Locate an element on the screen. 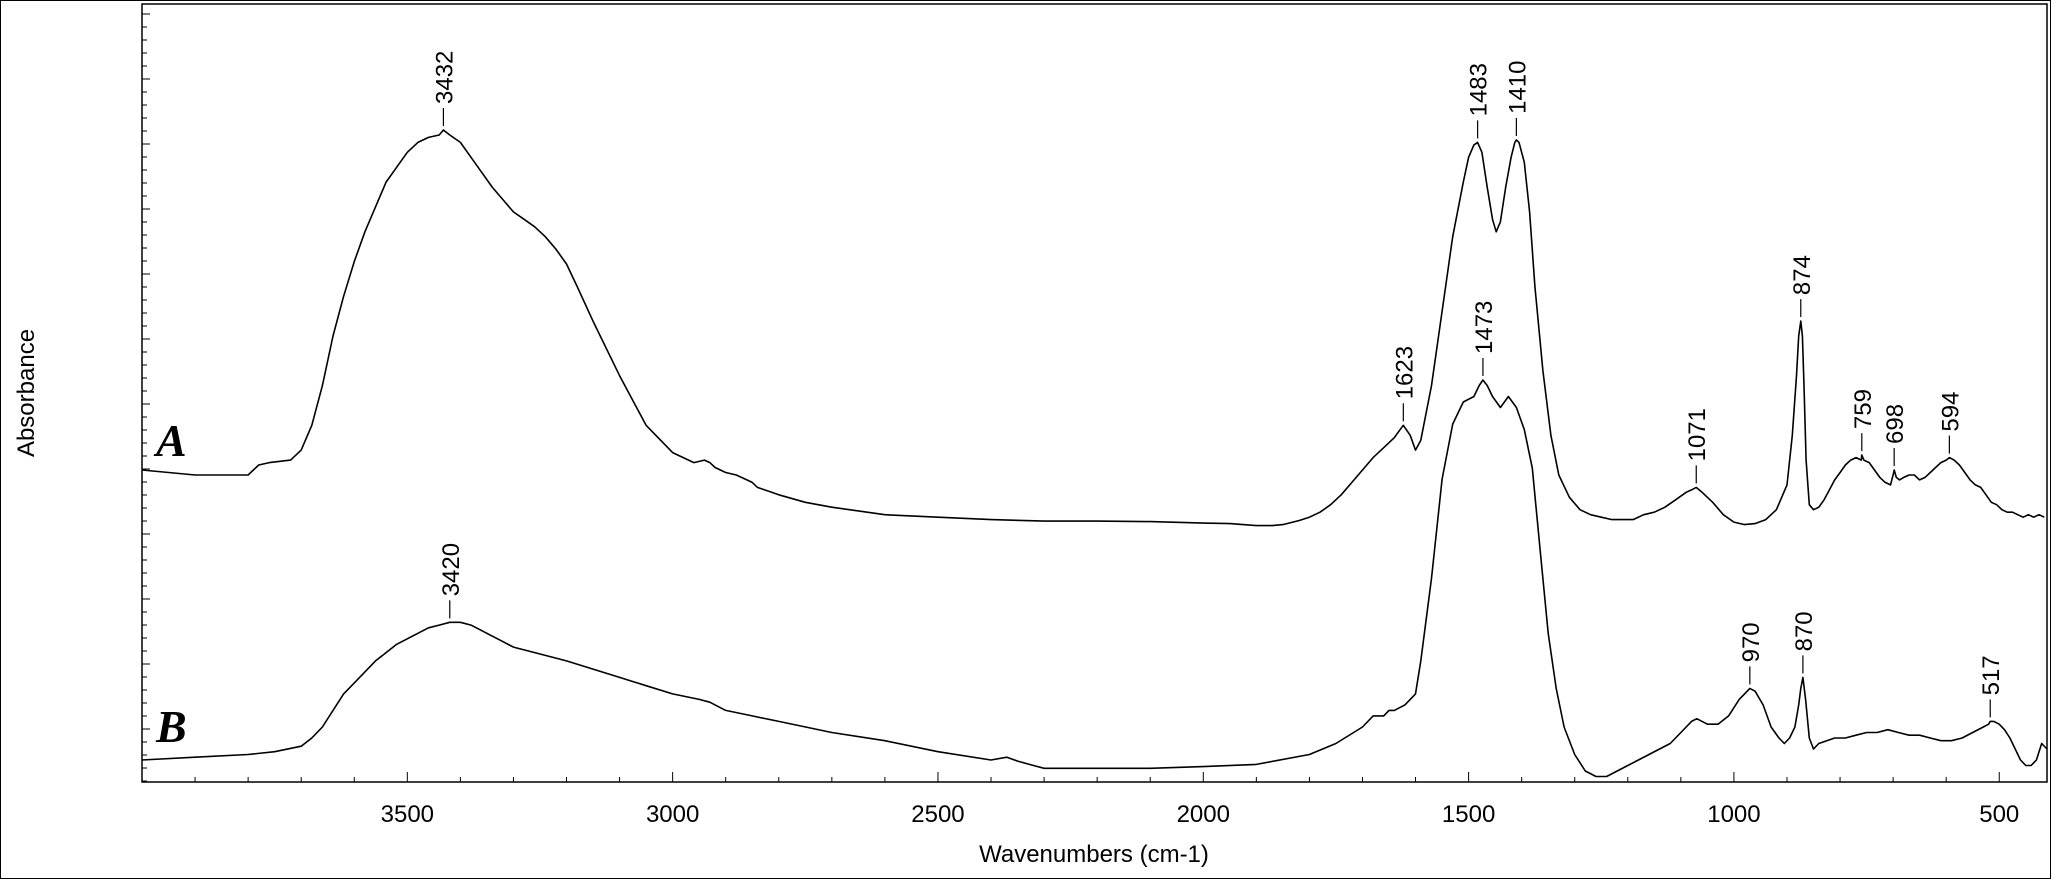 Image resolution: width=2053 pixels, height=881 pixels. x-tick-label: 3000 is located at coordinates (672, 814).